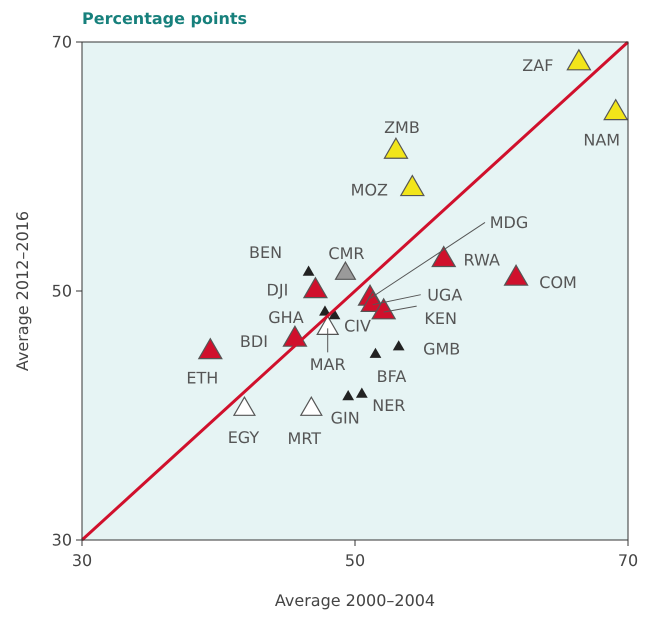  Describe the element at coordinates (286, 317) in the screenshot. I see `annotation: GHA` at that location.